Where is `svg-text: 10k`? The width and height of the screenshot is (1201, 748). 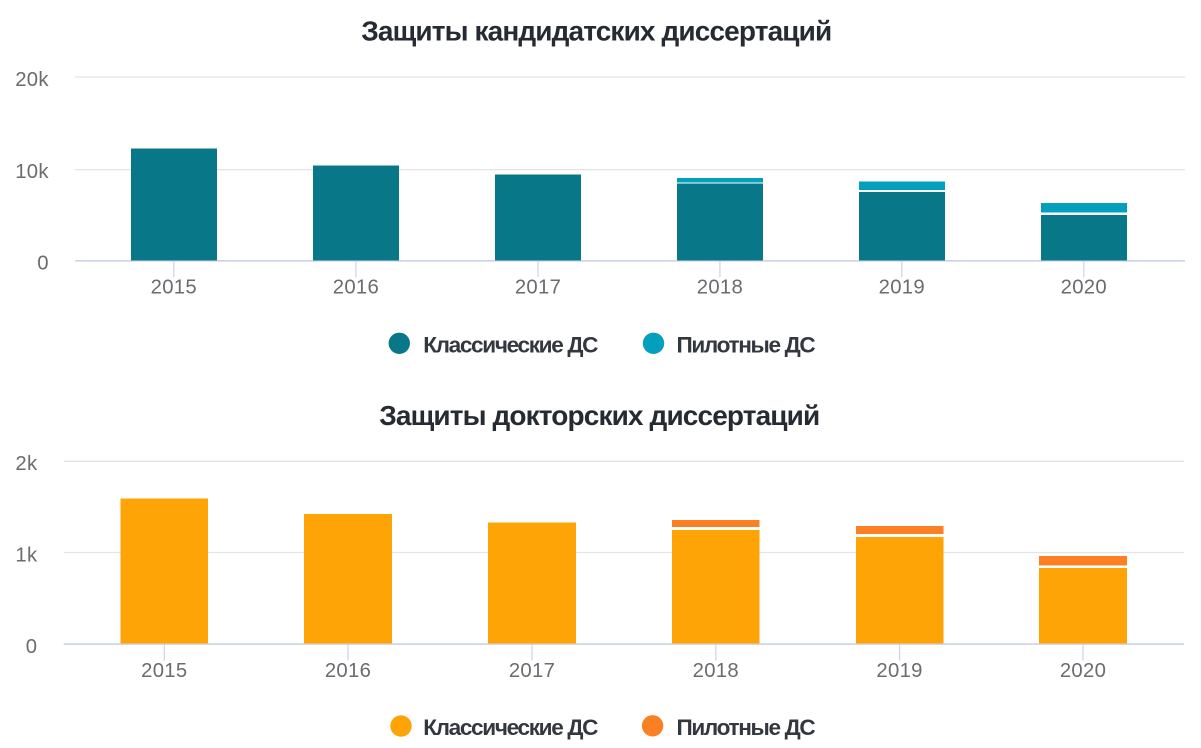 svg-text: 10k is located at coordinates (32, 172).